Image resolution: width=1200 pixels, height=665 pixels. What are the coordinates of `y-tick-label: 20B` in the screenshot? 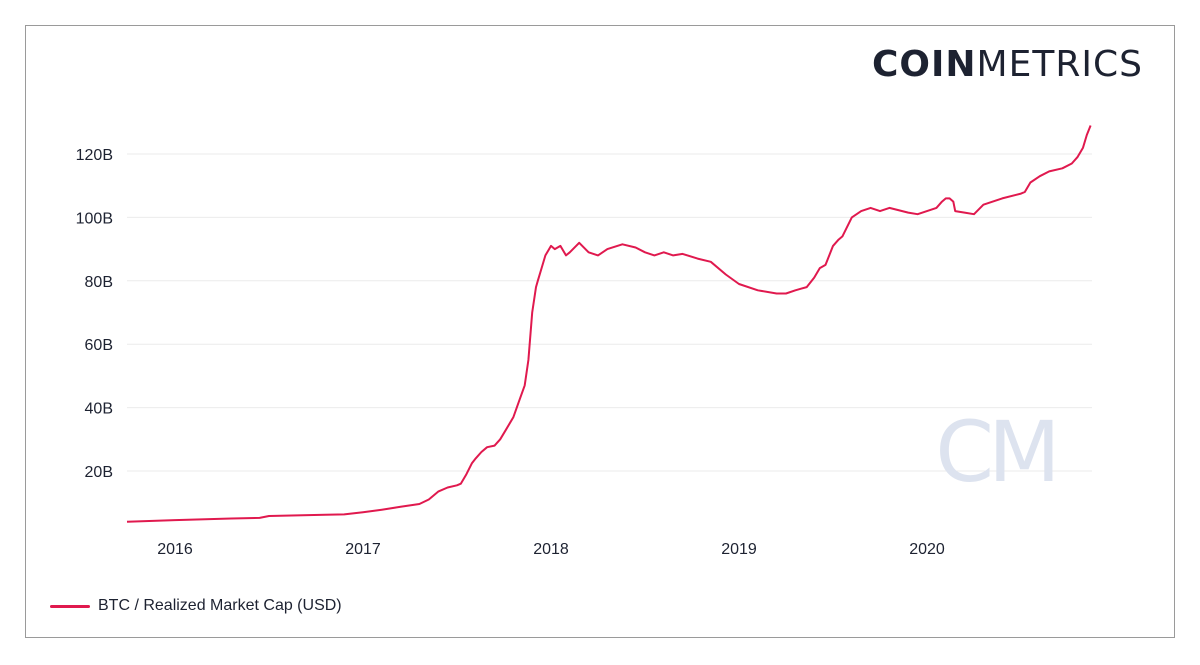 It's located at (99, 472).